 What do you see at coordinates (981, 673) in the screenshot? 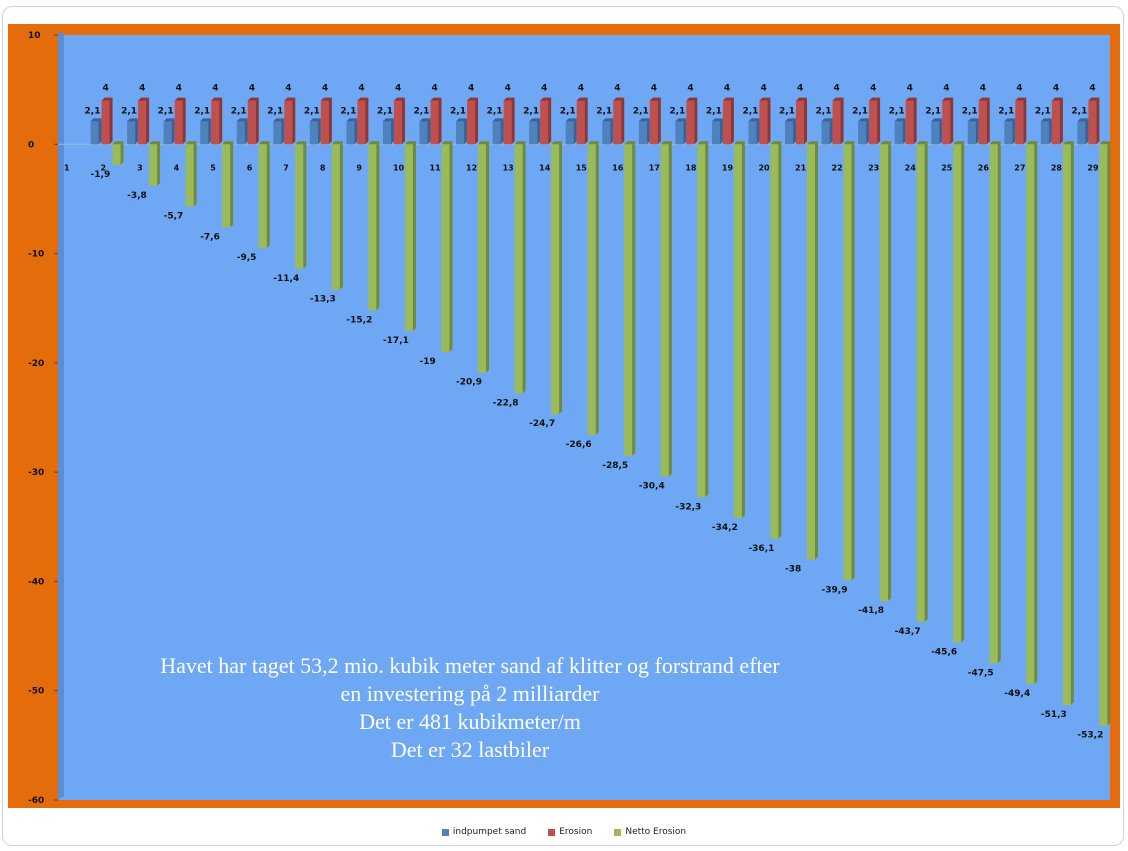
I see `data-label-netto-erosion: -47,5` at bounding box center [981, 673].